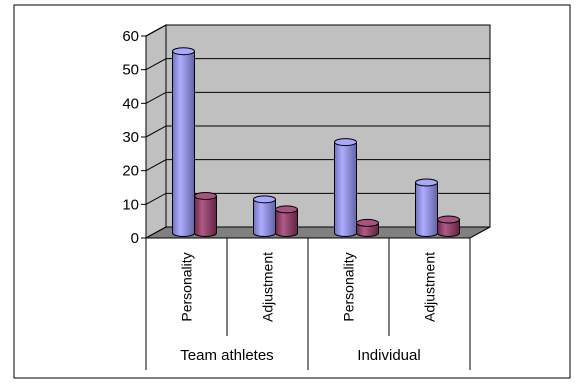  I want to click on y-tick-label: 40, so click(130, 103).